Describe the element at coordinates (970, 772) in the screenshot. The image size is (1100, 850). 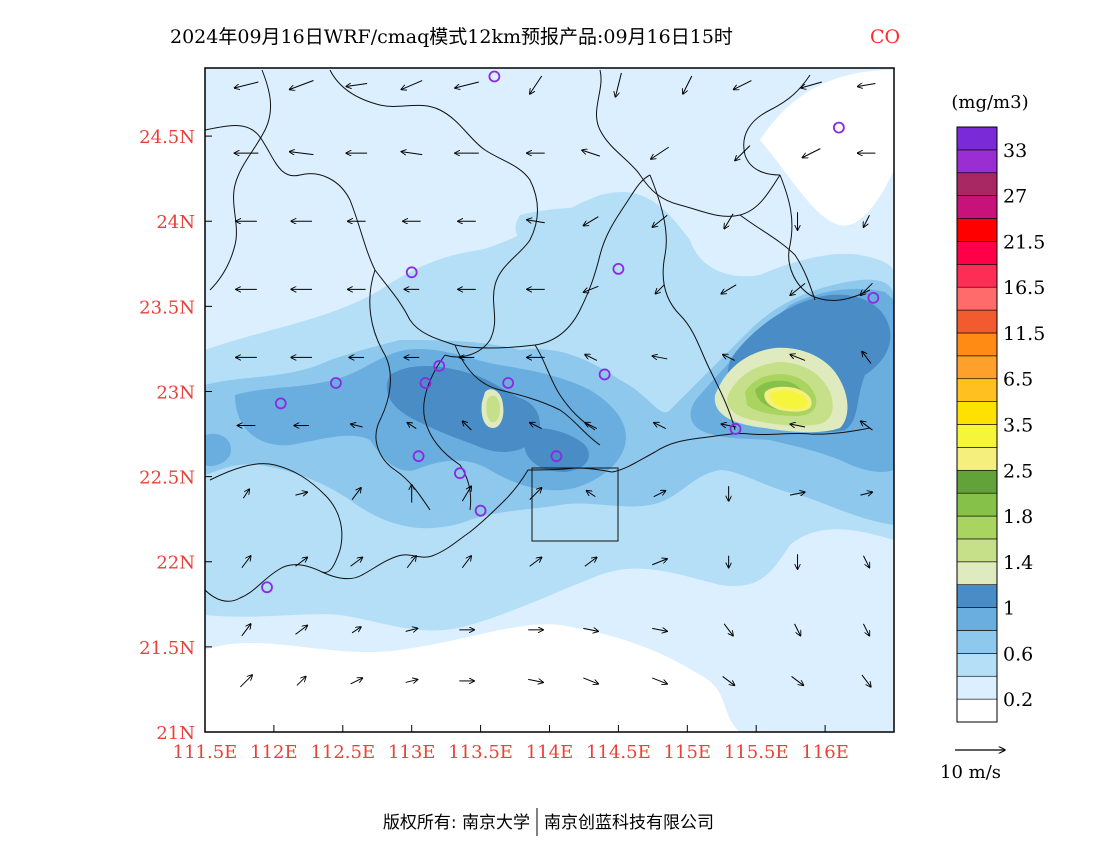
I see `wind-reference-label: 10 m/s` at that location.